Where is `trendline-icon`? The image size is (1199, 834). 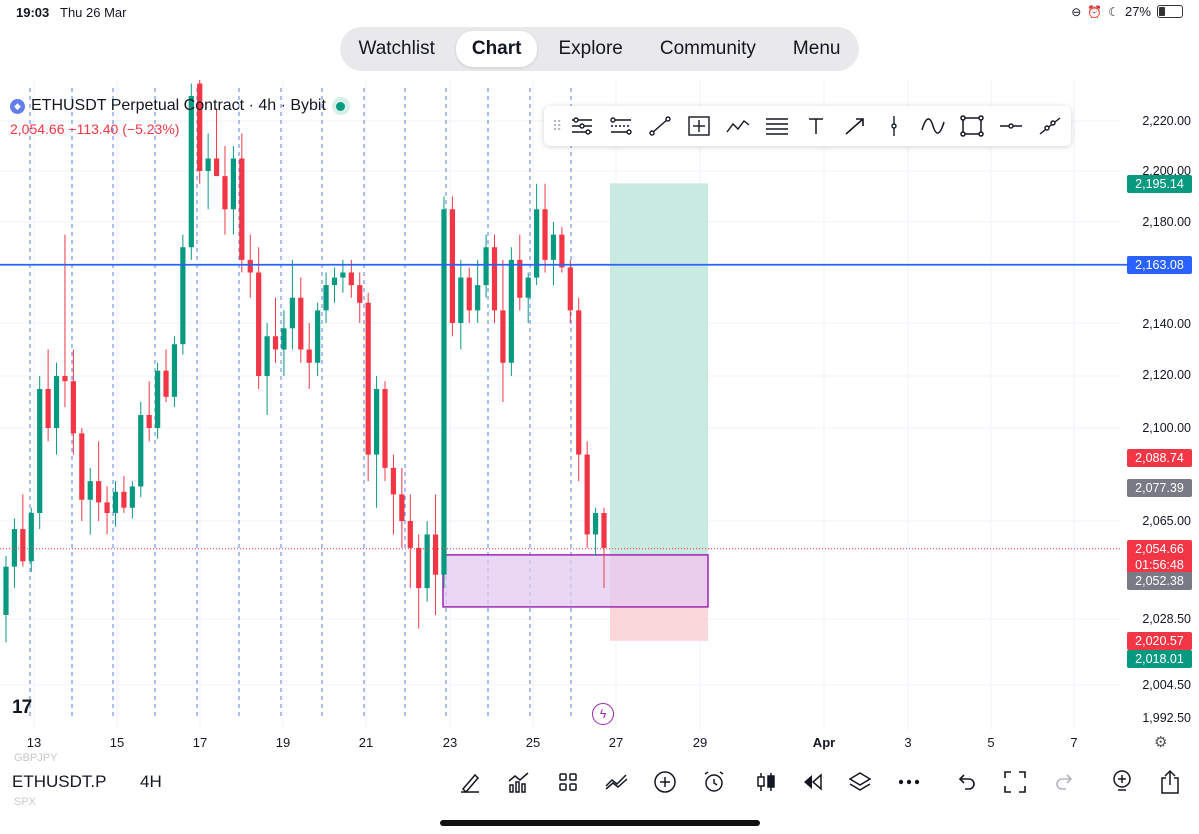 trendline-icon is located at coordinates (659, 126).